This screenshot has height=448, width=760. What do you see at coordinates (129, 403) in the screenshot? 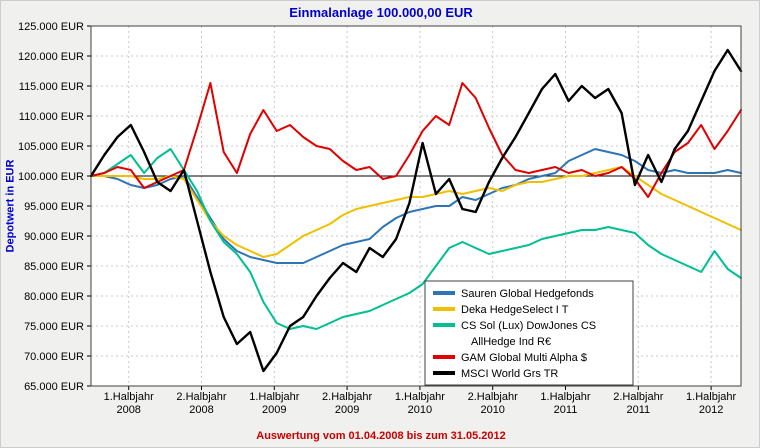
I see `x-tick-label: 1.Halbjahr 2008` at bounding box center [129, 403].